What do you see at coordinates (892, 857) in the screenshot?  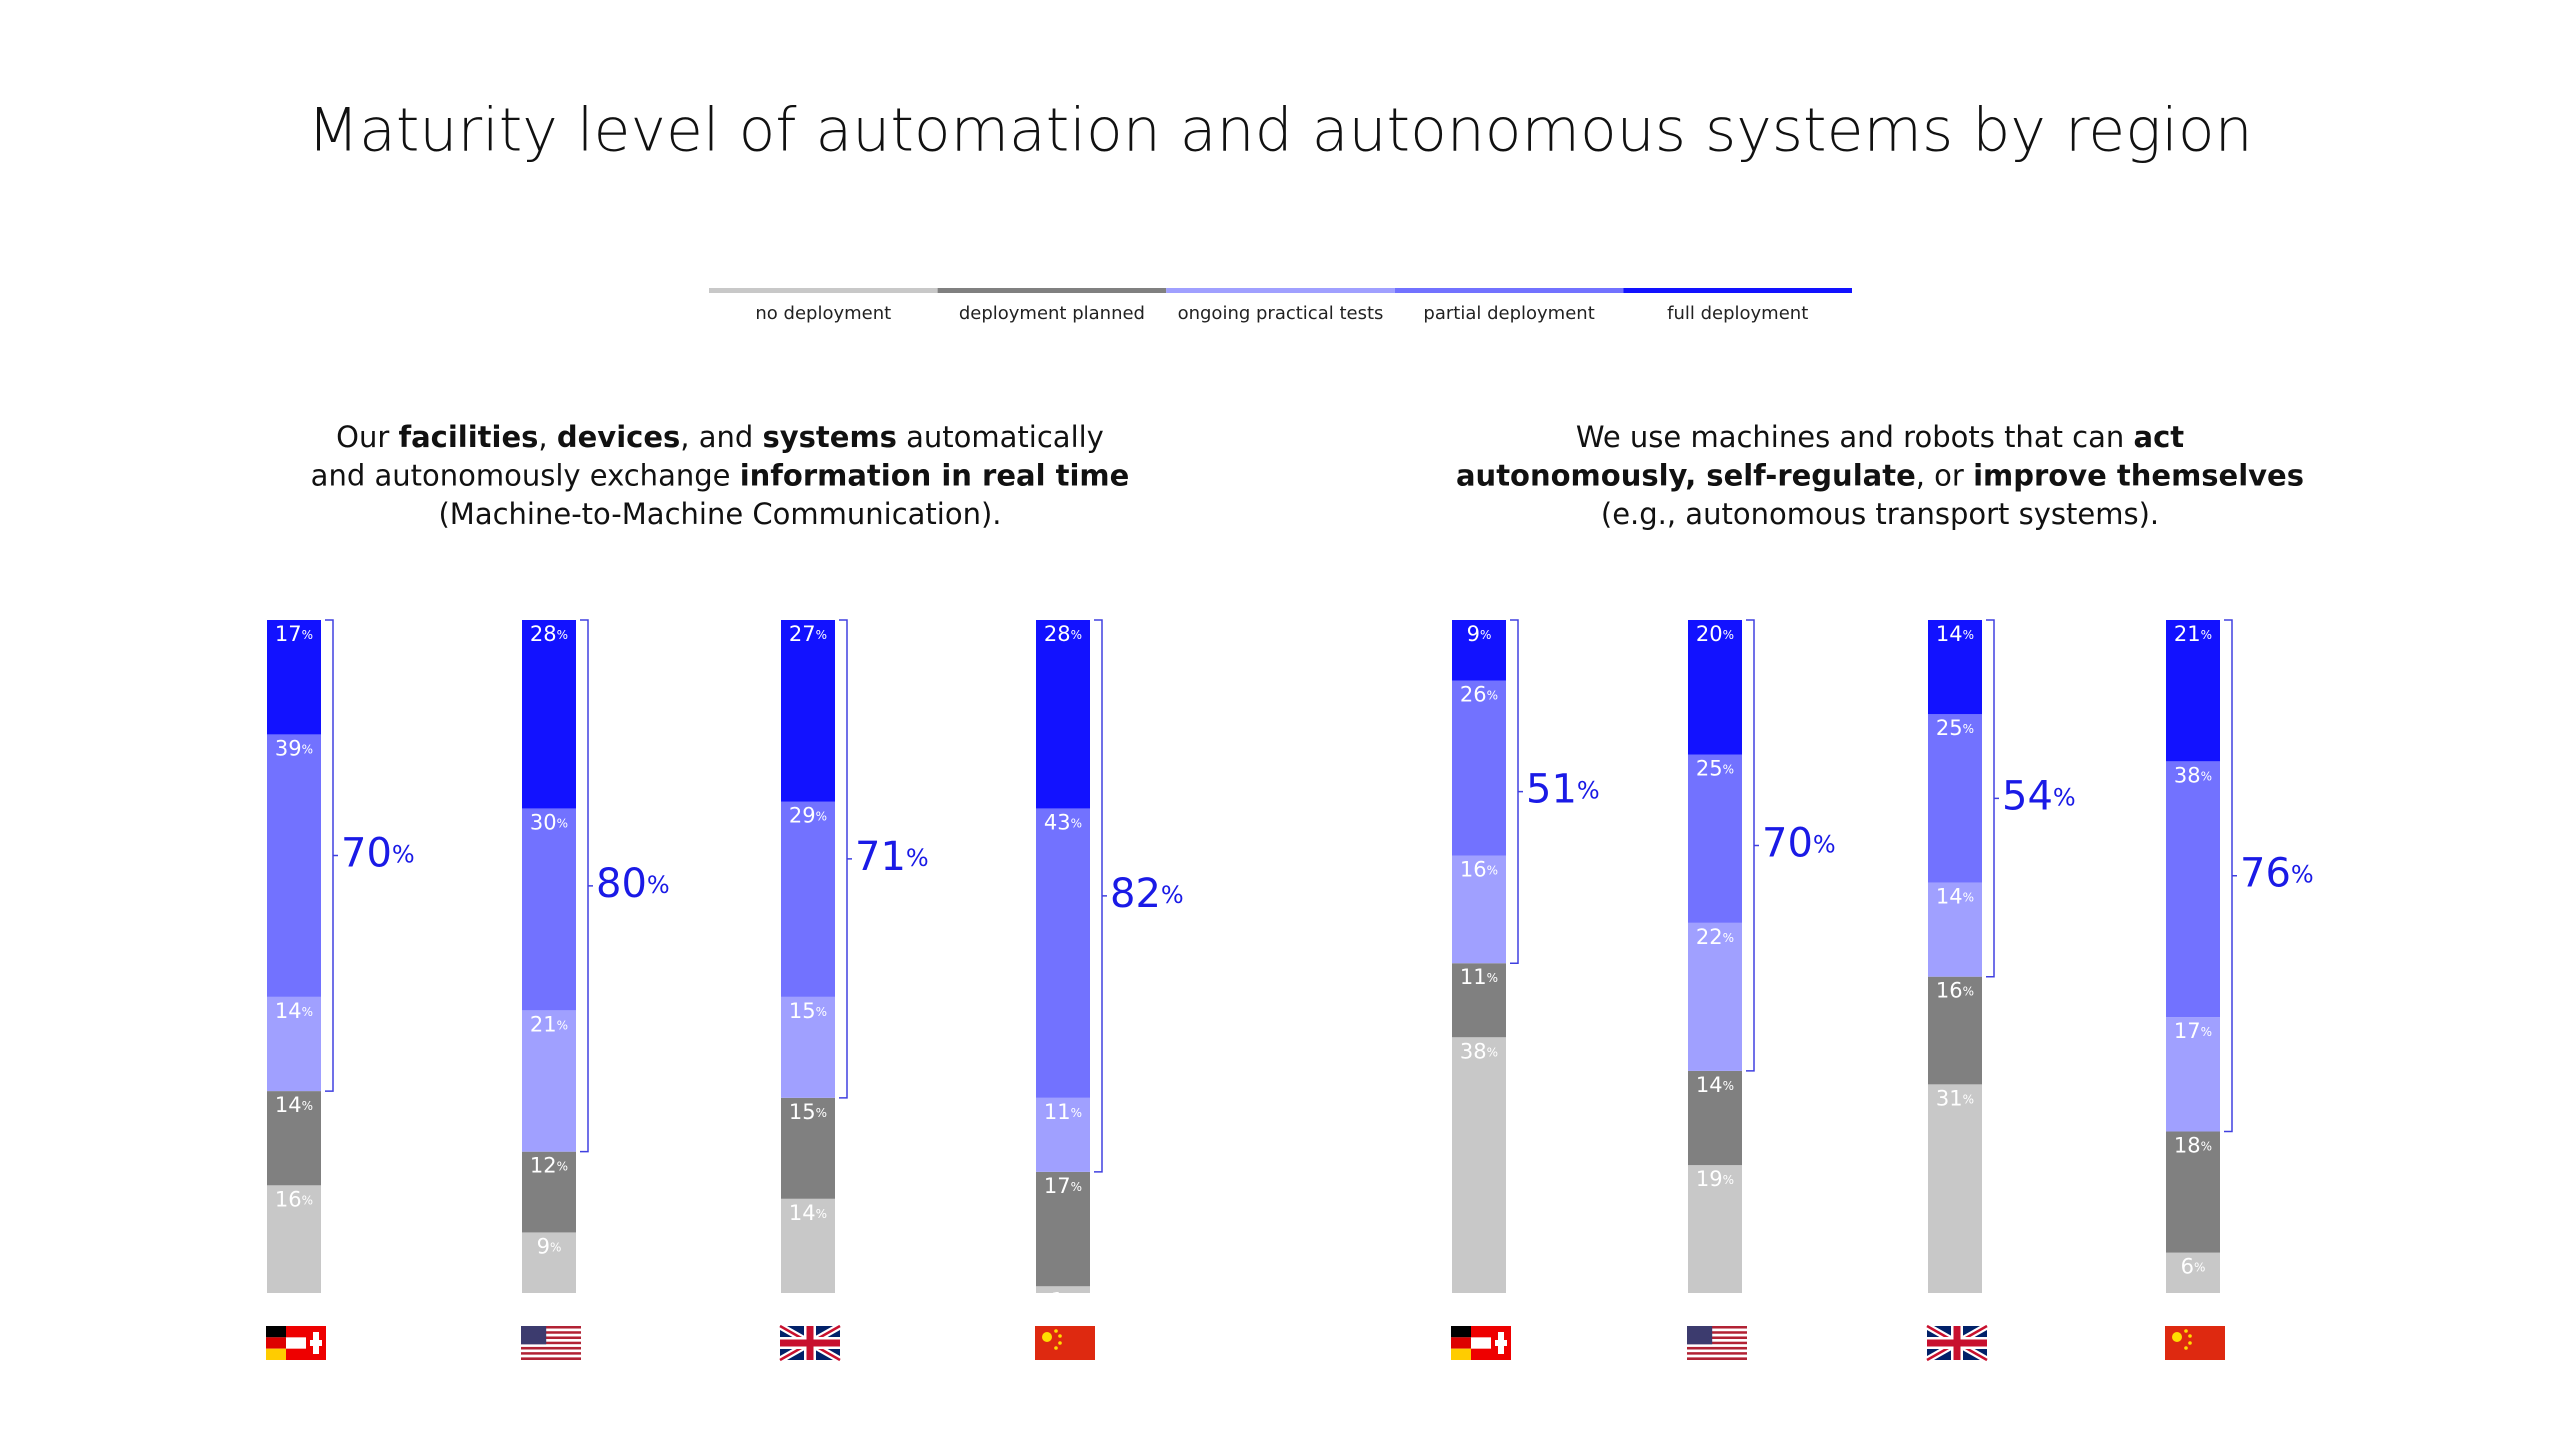 I see `total-label: 71%` at bounding box center [892, 857].